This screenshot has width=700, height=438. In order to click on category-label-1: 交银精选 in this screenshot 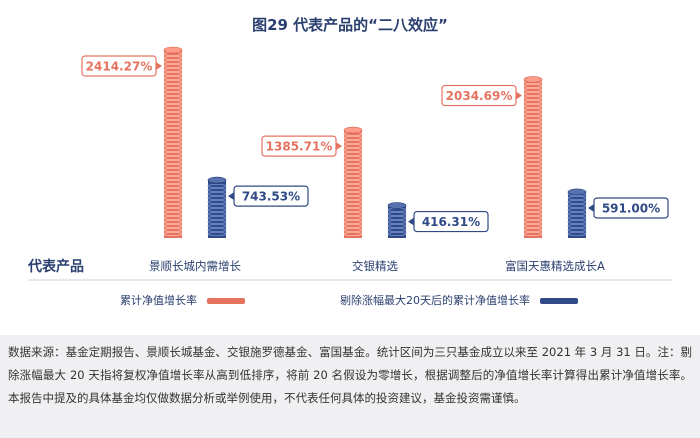, I will do `click(375, 266)`.